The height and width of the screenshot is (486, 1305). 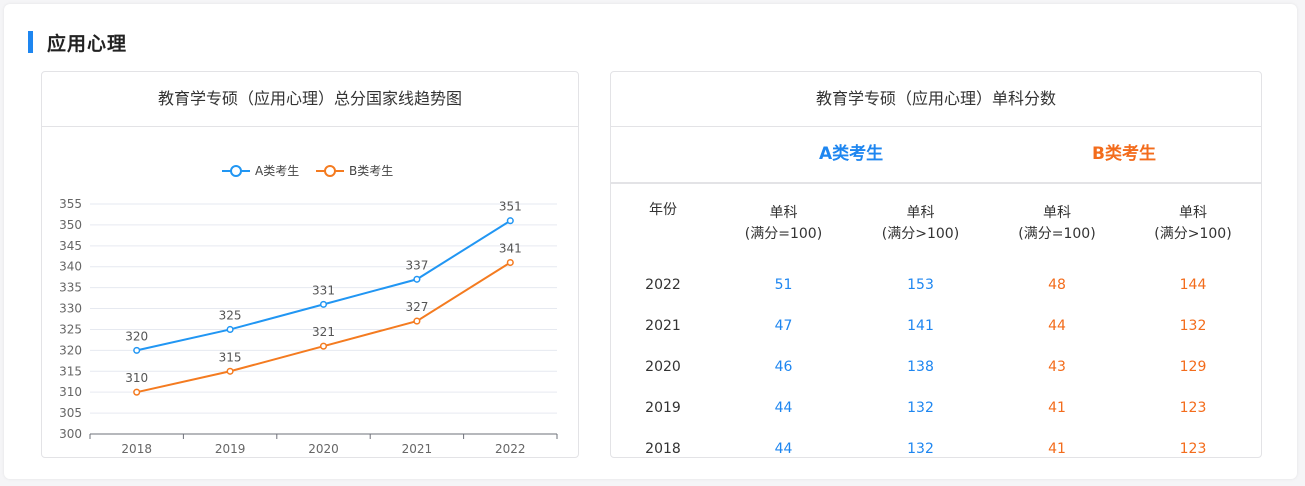 What do you see at coordinates (70, 225) in the screenshot?
I see `y-tick-label: 350` at bounding box center [70, 225].